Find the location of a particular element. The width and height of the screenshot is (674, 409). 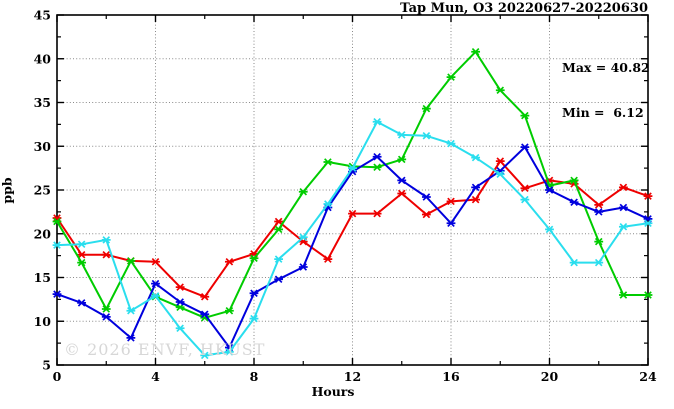

y-axis-title: ppb is located at coordinates (7, 190).